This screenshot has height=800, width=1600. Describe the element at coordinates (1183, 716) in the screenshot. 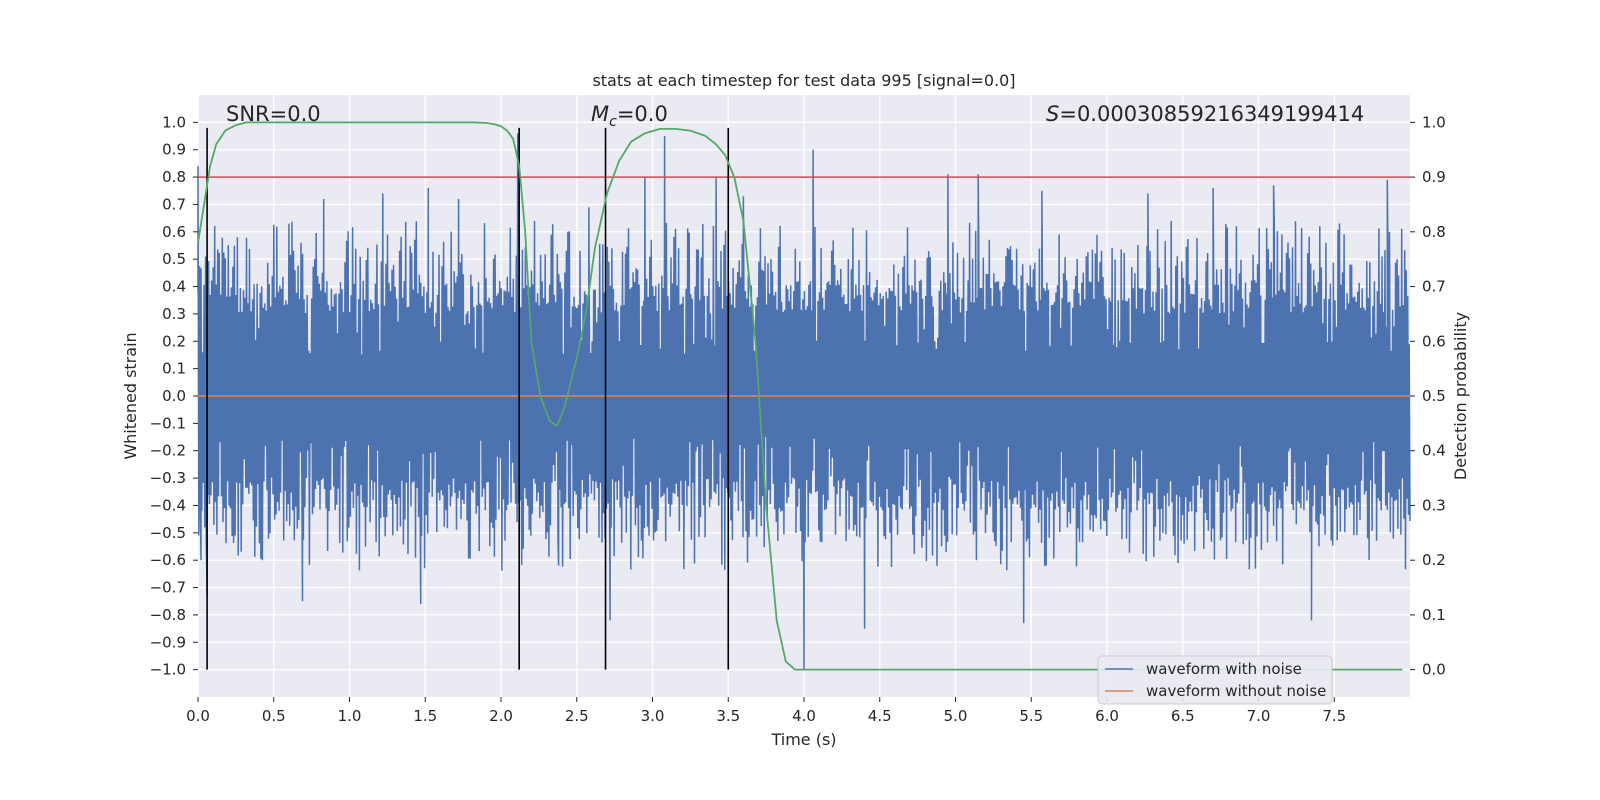

I see `x-tick-label: 6.5` at that location.